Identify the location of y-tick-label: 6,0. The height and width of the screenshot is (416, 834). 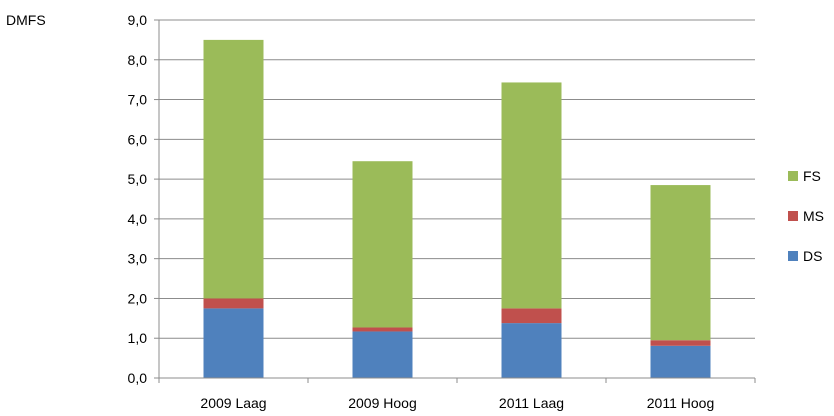
(138, 139).